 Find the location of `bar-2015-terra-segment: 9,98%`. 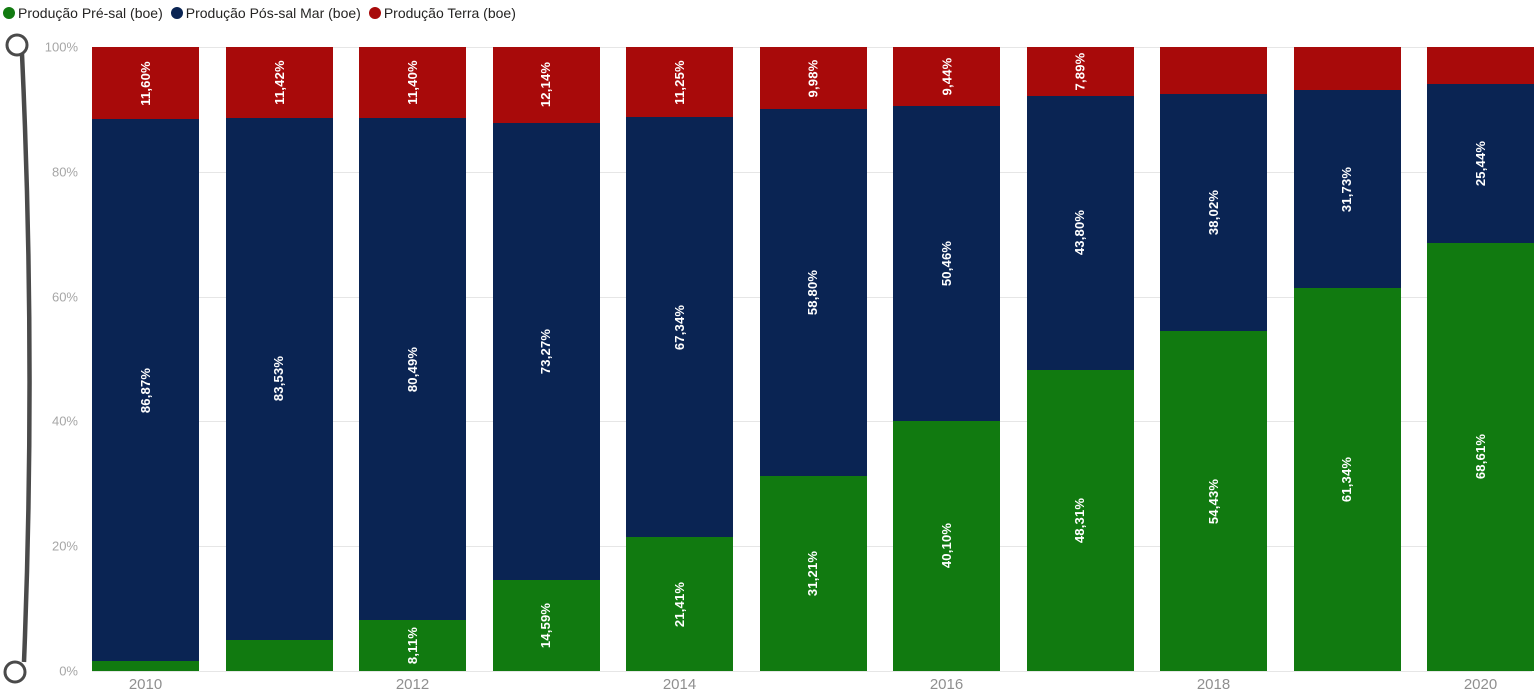

bar-2015-terra-segment: 9,98% is located at coordinates (813, 78).